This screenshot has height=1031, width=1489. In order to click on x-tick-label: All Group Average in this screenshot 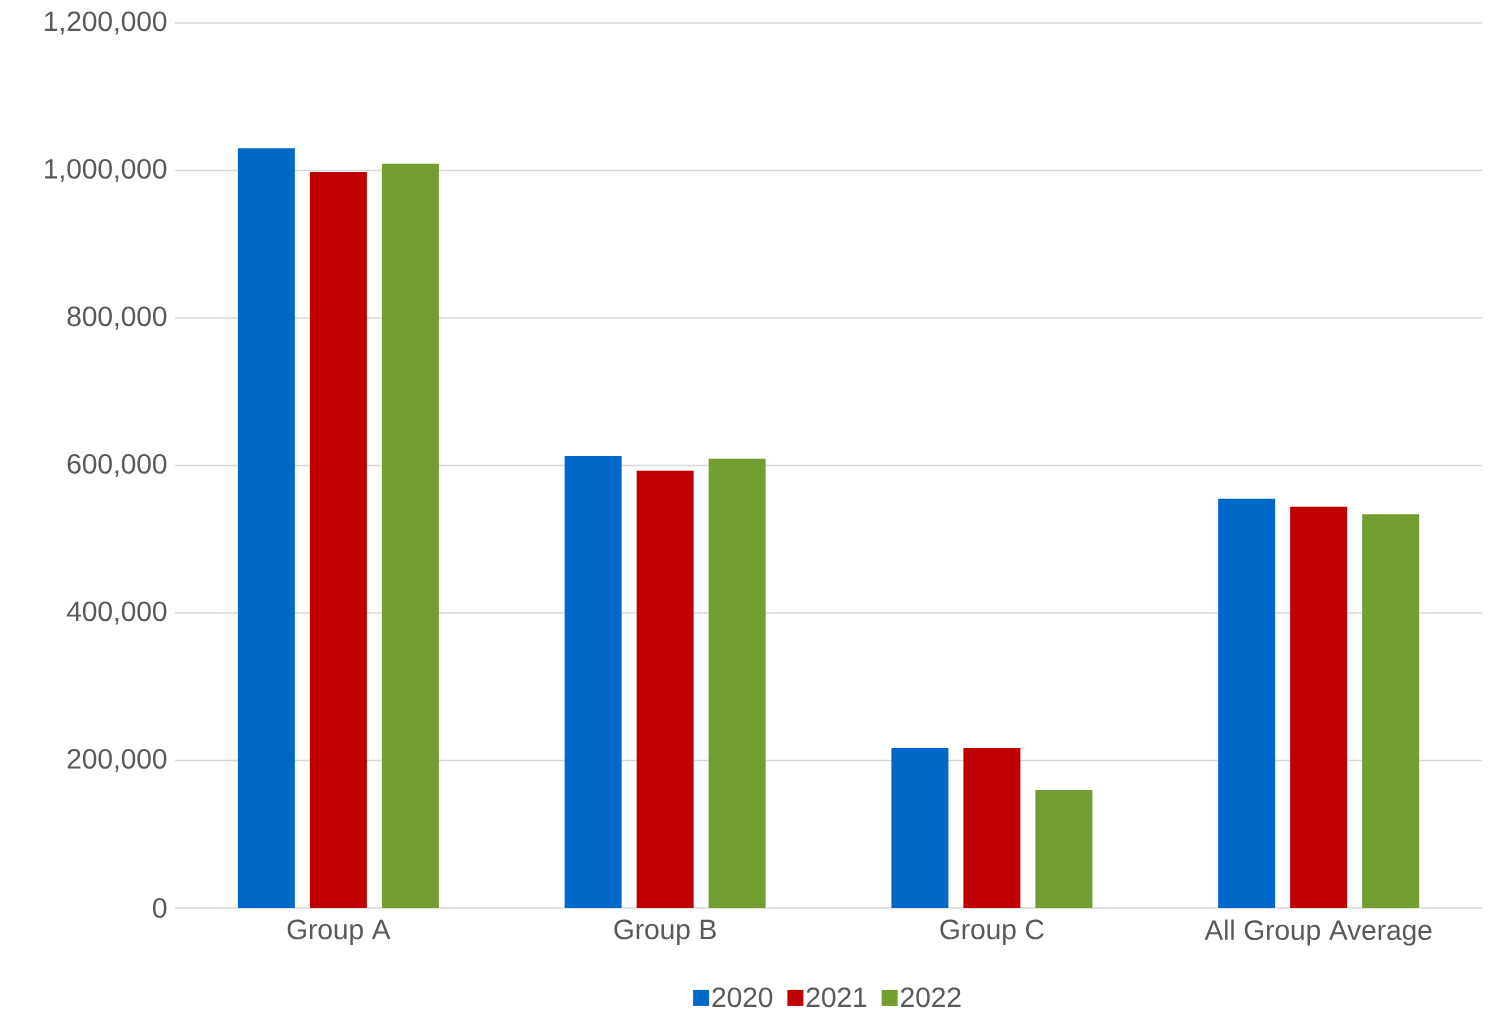, I will do `click(1318, 932)`.